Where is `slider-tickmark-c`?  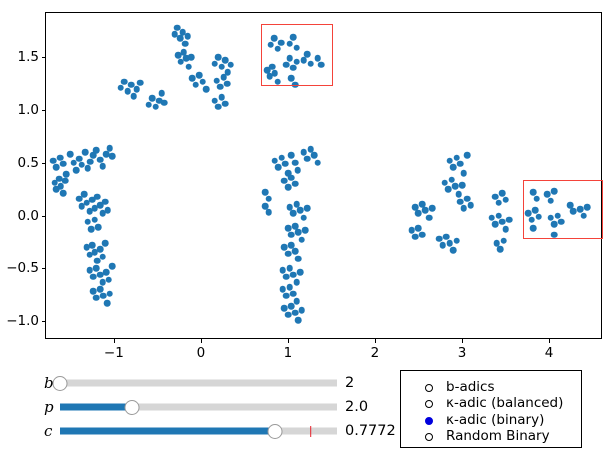
slider-tickmark-c is located at coordinates (310, 431).